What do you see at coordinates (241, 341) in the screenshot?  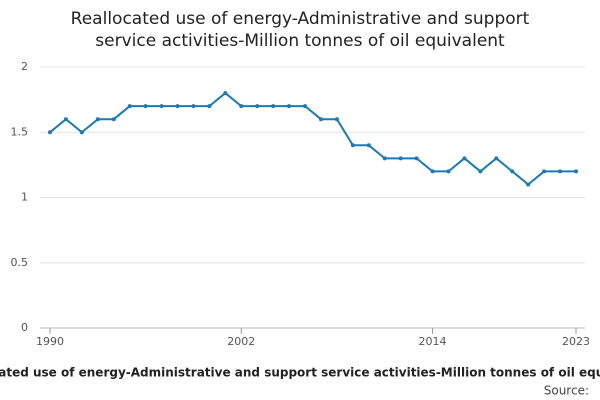 I see `x-tick-label: 2002` at bounding box center [241, 341].